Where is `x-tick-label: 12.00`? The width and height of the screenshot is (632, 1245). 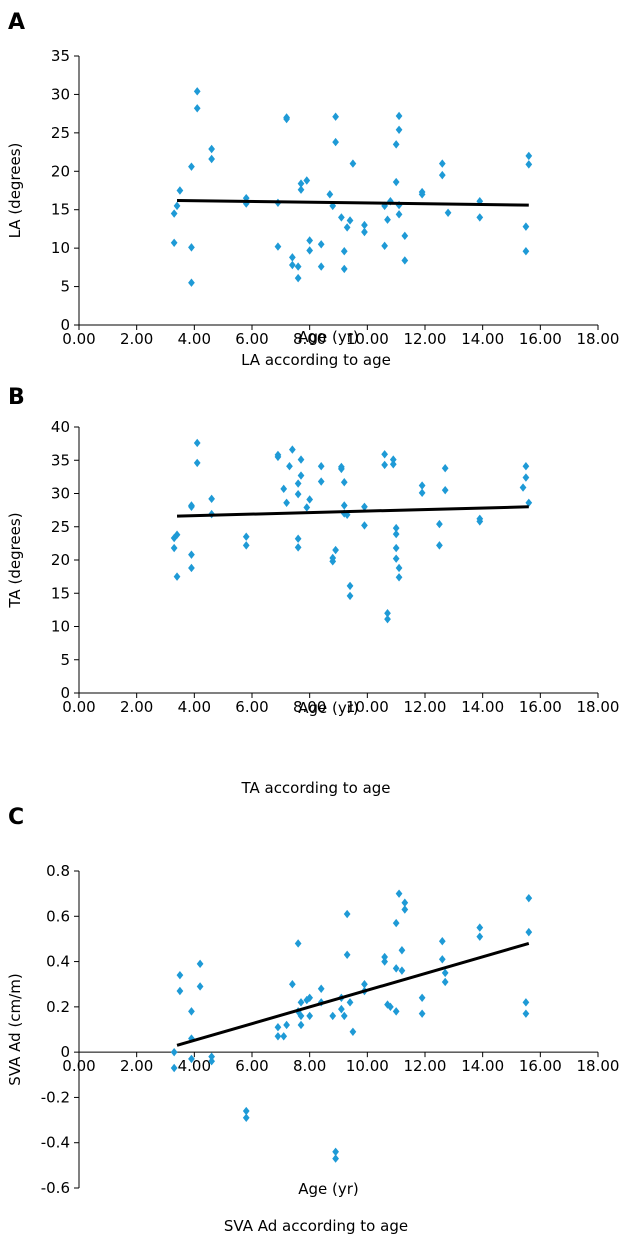
x-tick-label: 12.00 is located at coordinates (425, 1066).